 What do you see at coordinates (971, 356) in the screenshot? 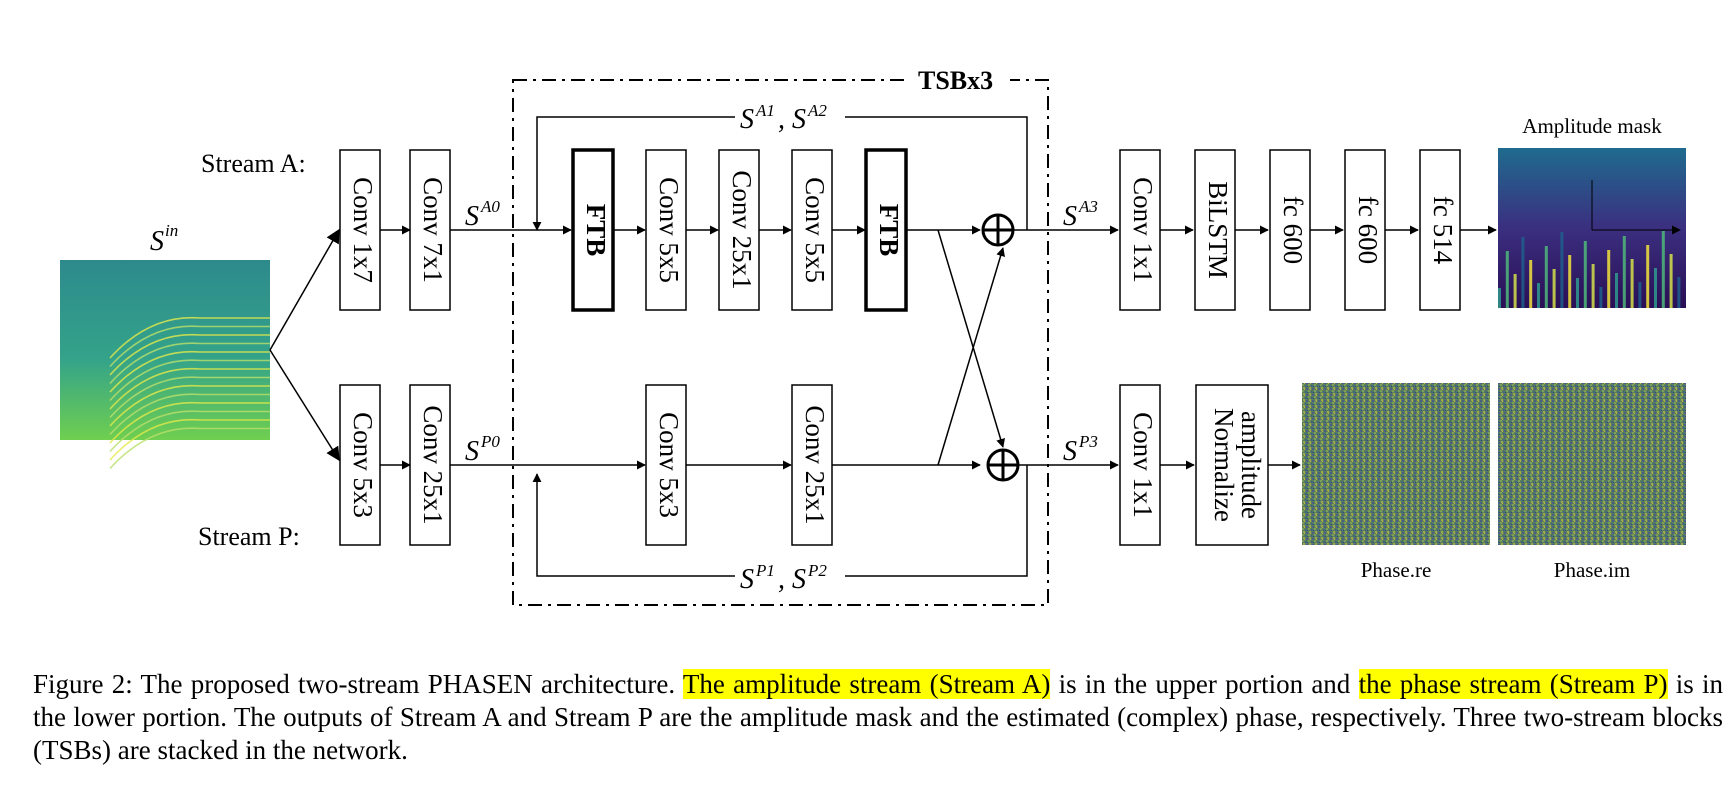
I see `cross-arrow-p-to-a` at bounding box center [971, 356].